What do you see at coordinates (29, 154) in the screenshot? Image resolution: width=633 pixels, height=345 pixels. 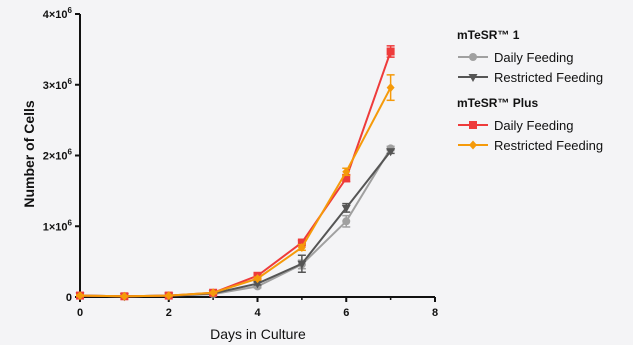 I see `y-axis-title: Number of Cells` at bounding box center [29, 154].